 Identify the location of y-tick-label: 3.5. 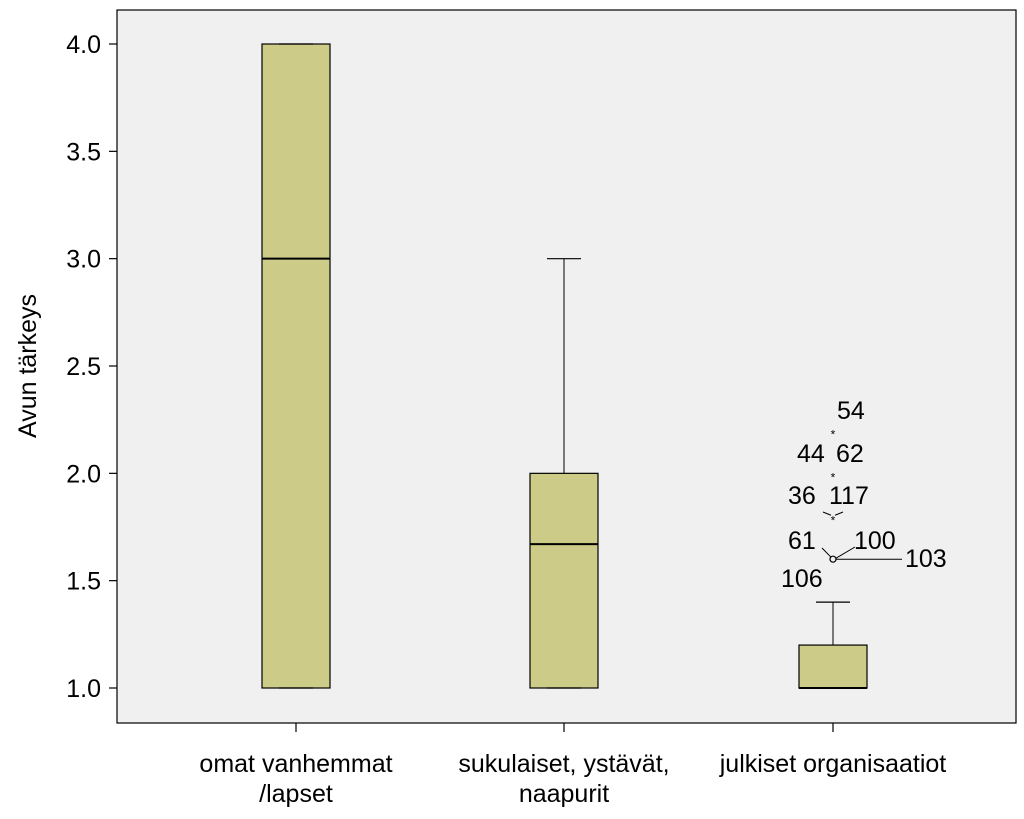
(83, 152).